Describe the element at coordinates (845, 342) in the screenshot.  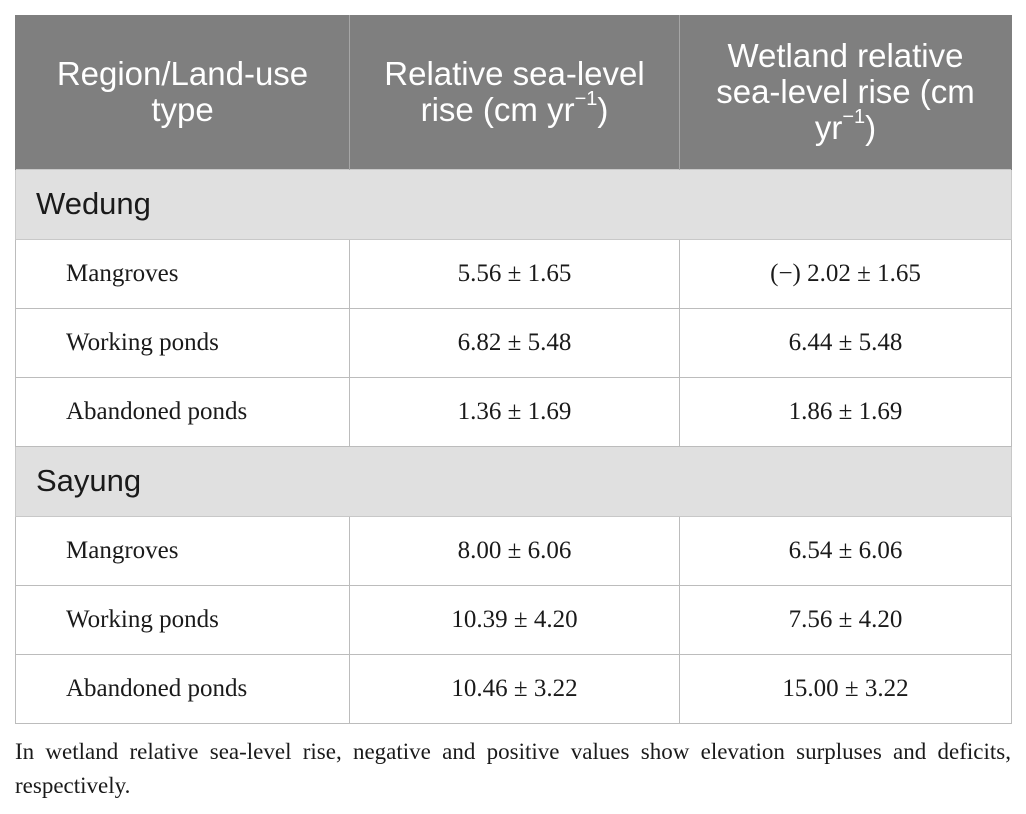
I see `wetland-relative-slr-cell: 6.44 ± 5.48` at that location.